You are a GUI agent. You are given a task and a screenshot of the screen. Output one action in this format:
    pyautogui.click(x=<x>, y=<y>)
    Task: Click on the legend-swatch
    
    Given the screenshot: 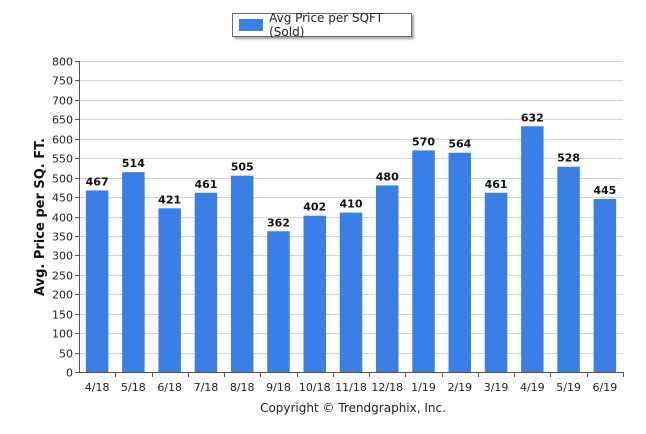 What is the action you would take?
    pyautogui.click(x=251, y=25)
    